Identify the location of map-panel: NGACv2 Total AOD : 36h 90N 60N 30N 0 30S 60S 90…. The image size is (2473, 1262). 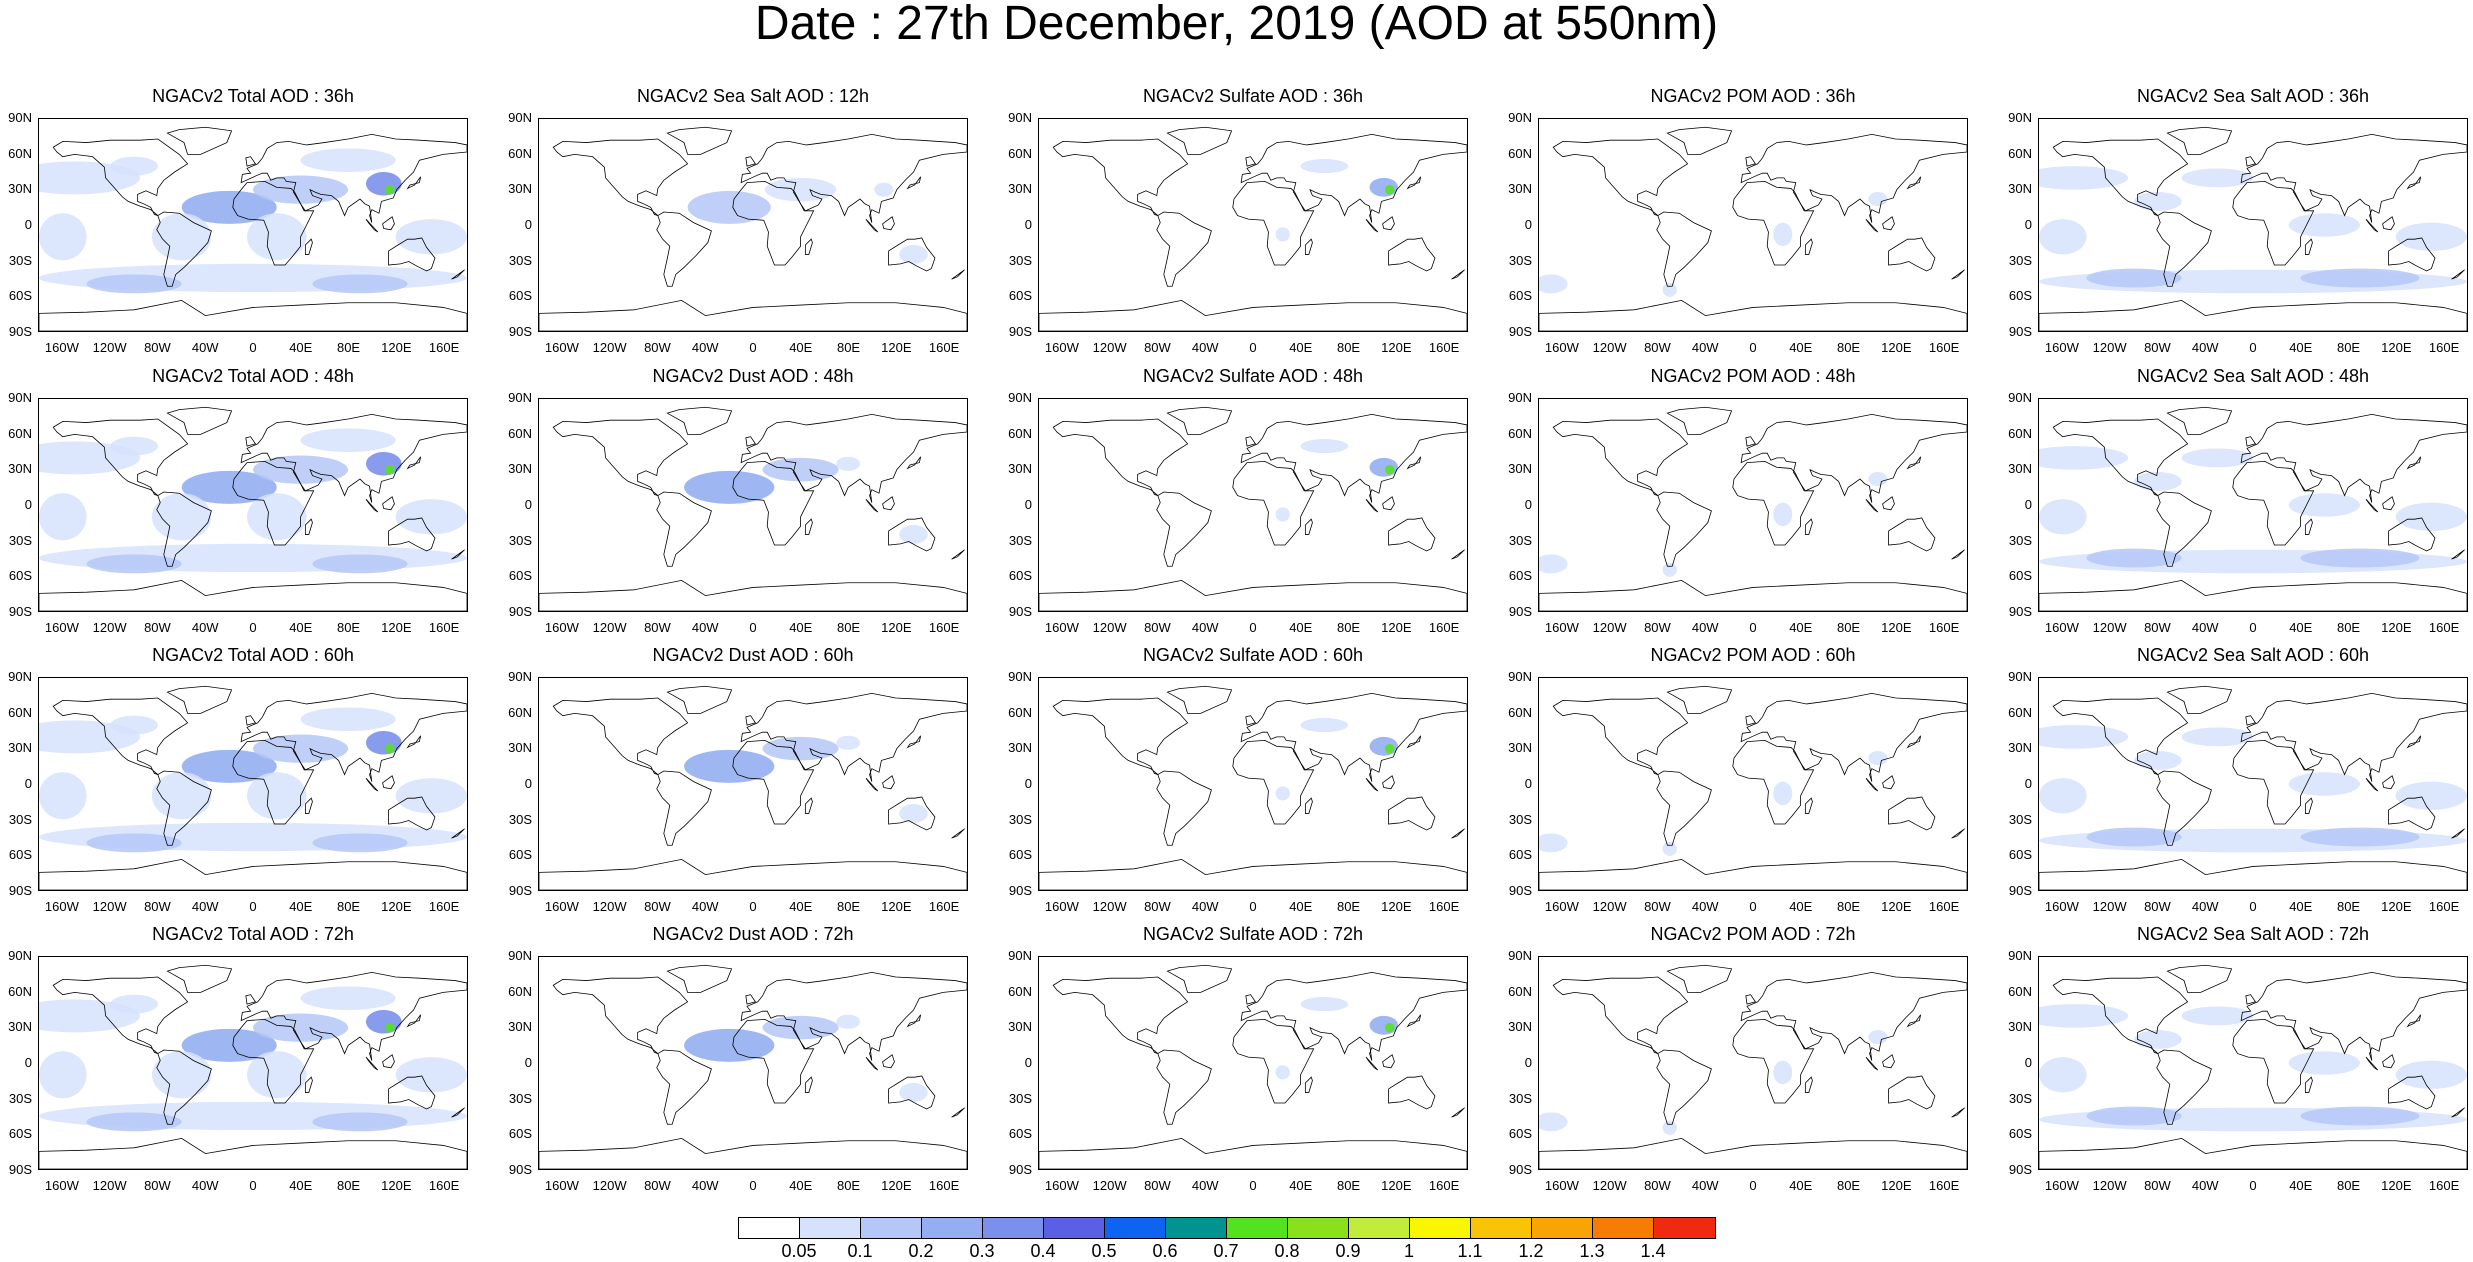
(238, 220).